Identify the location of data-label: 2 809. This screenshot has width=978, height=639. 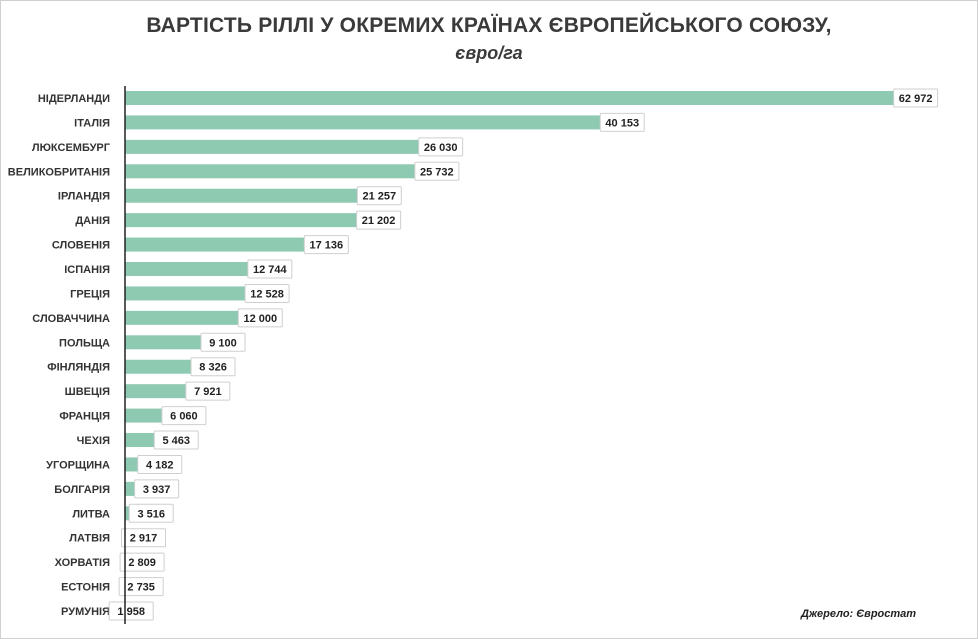
(142, 563).